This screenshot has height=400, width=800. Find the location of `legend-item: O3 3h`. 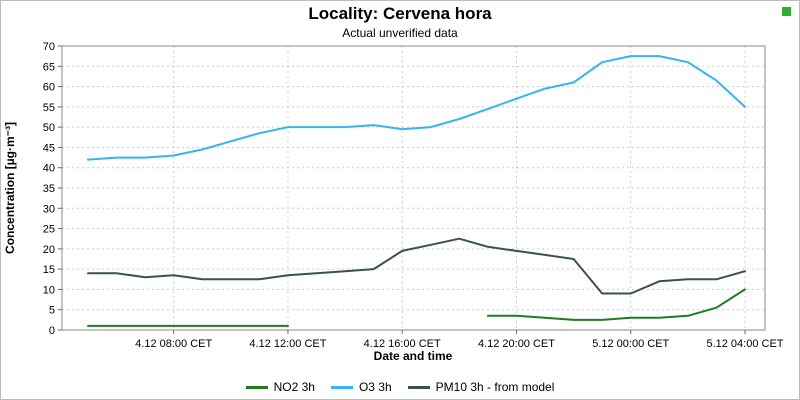

legend-item: O3 3h is located at coordinates (361, 387).